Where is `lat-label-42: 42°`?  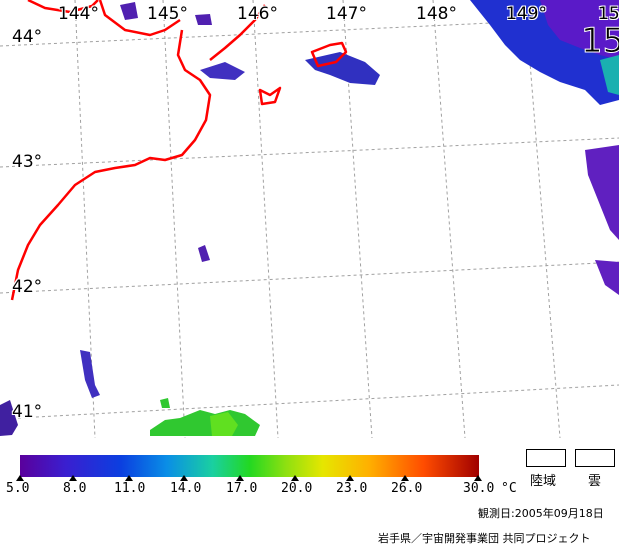
lat-label-42: 42° is located at coordinates (27, 287).